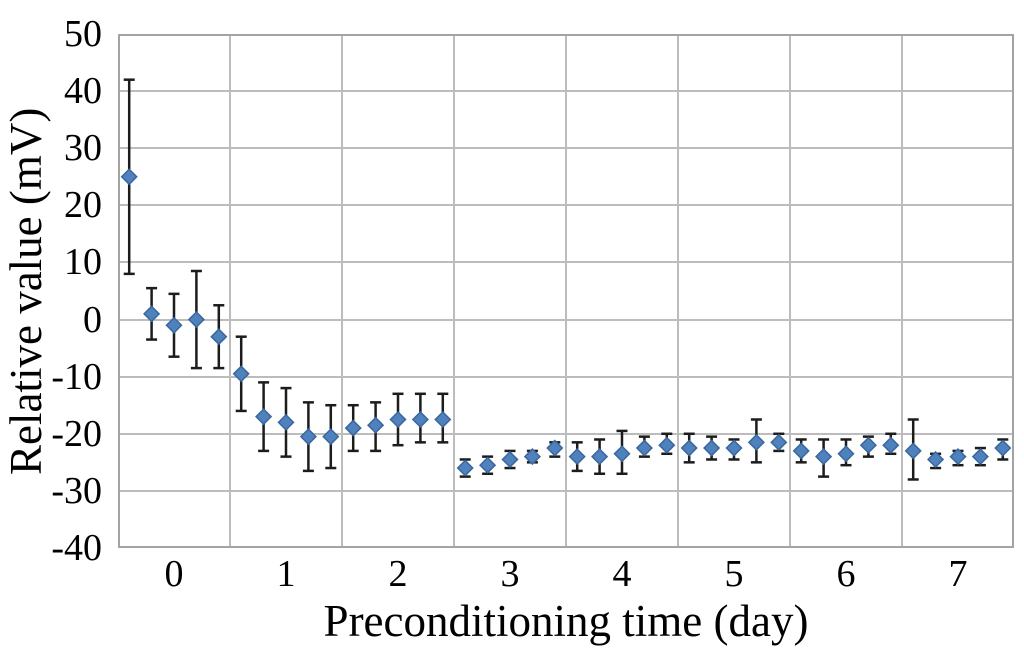 The image size is (1024, 660). I want to click on y-tick-label: 20, so click(83, 205).